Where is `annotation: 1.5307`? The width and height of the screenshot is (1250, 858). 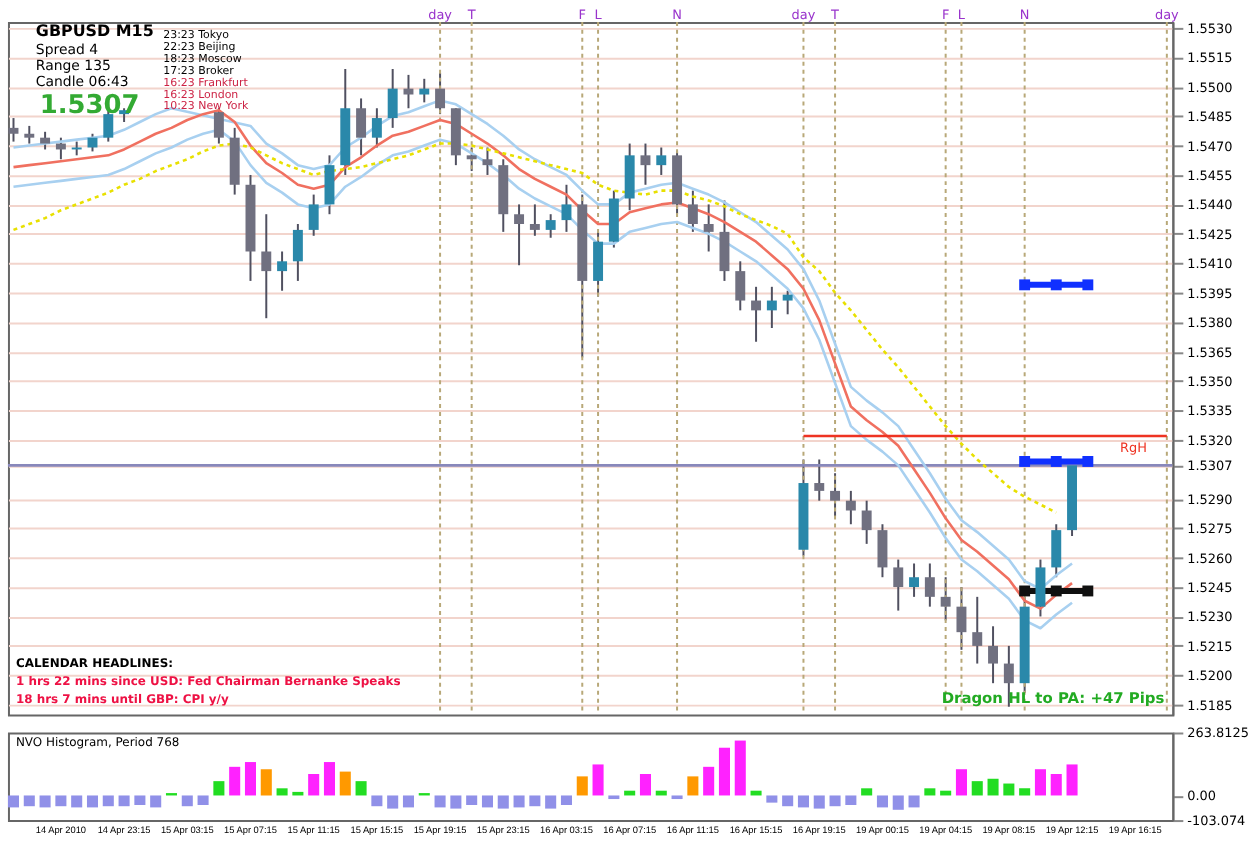 annotation: 1.5307 is located at coordinates (89, 106).